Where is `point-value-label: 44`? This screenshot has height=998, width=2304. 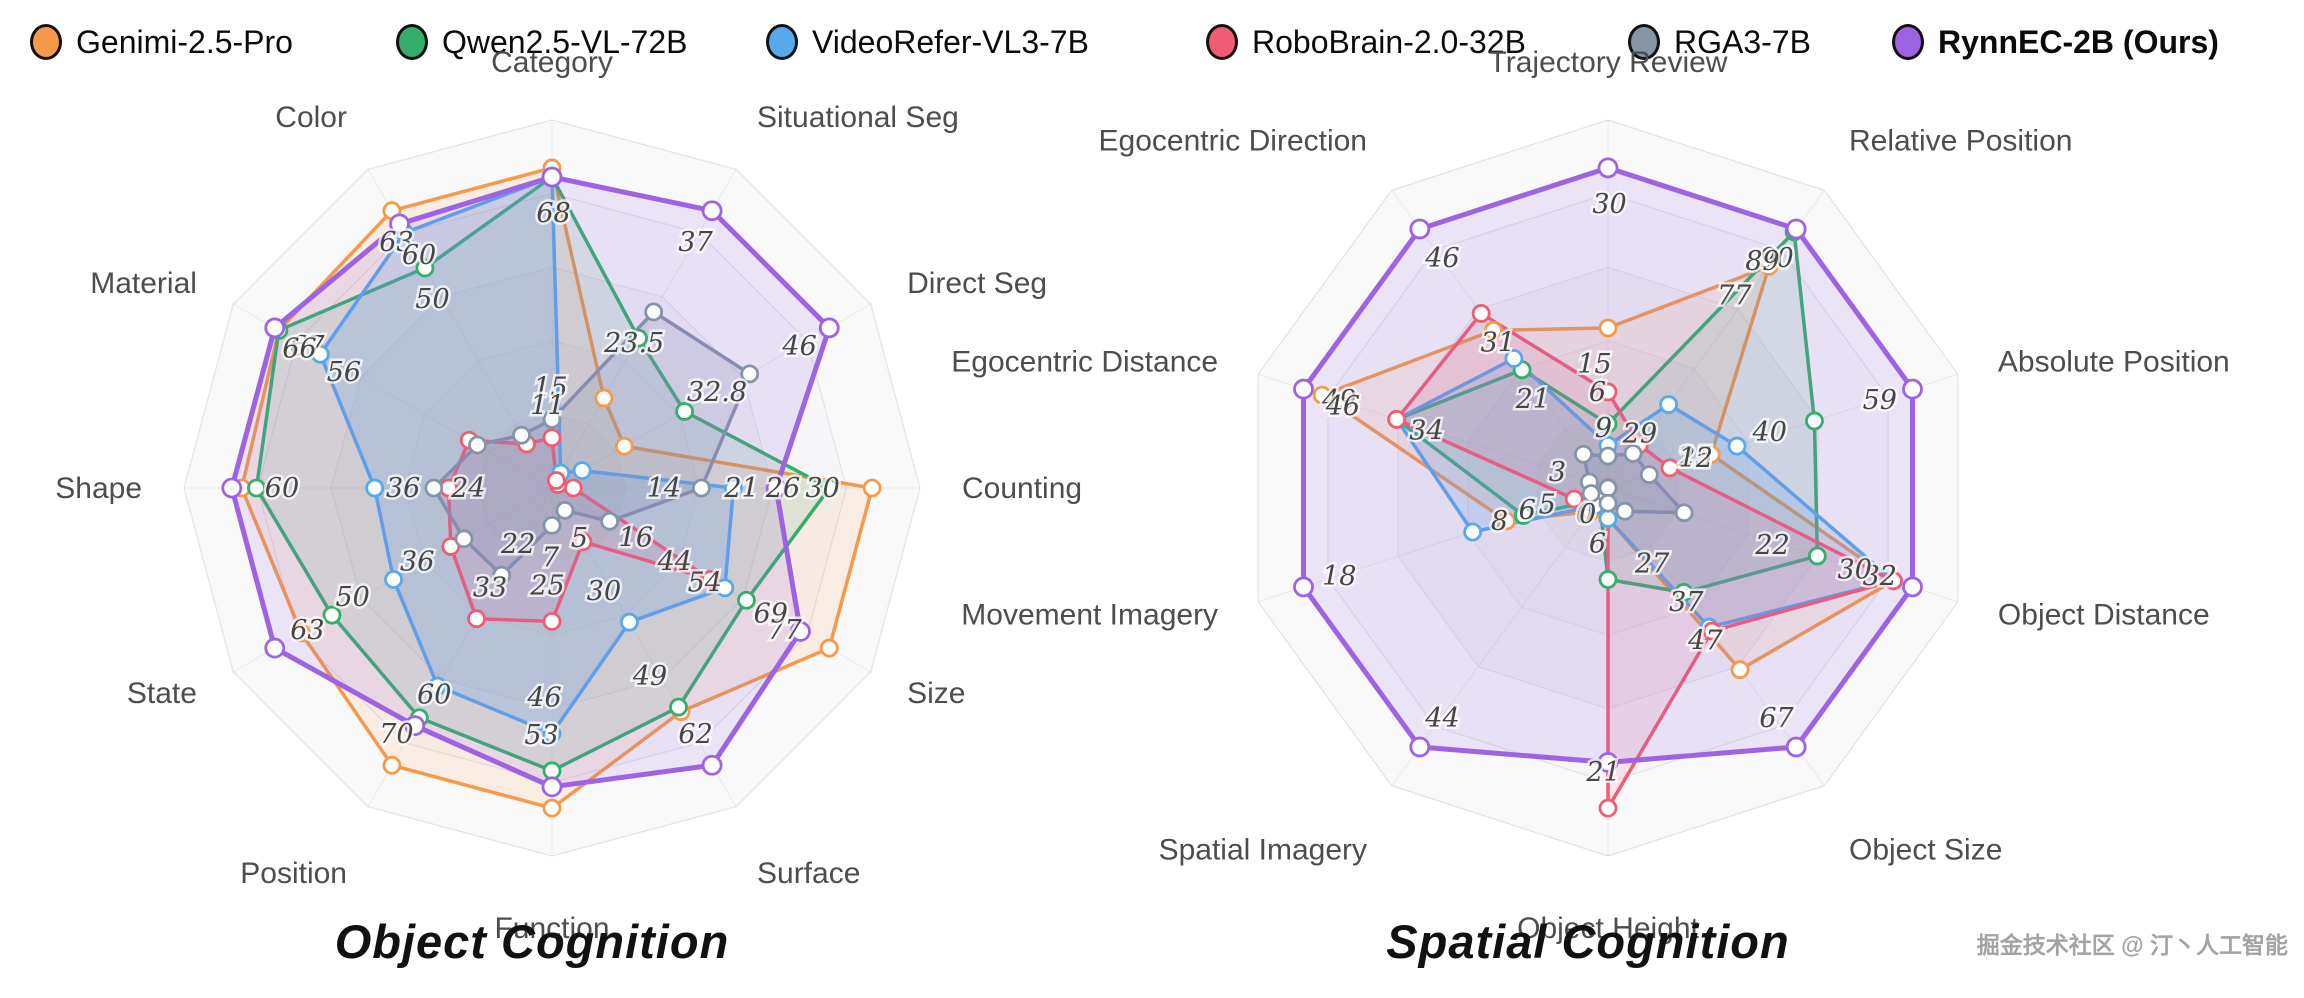 point-value-label: 44 is located at coordinates (674, 561).